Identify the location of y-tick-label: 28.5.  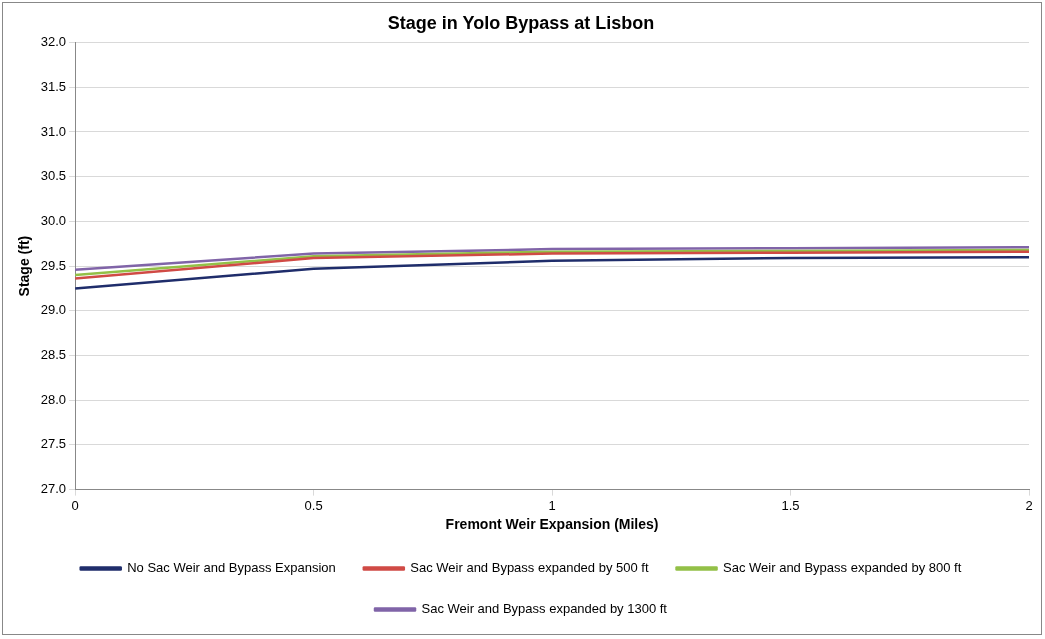
(53, 355).